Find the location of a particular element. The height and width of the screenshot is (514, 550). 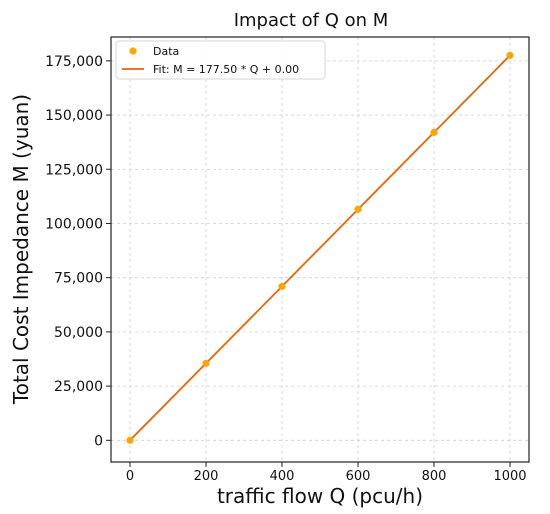

y-tick-label: 50,000 is located at coordinates (78, 333).